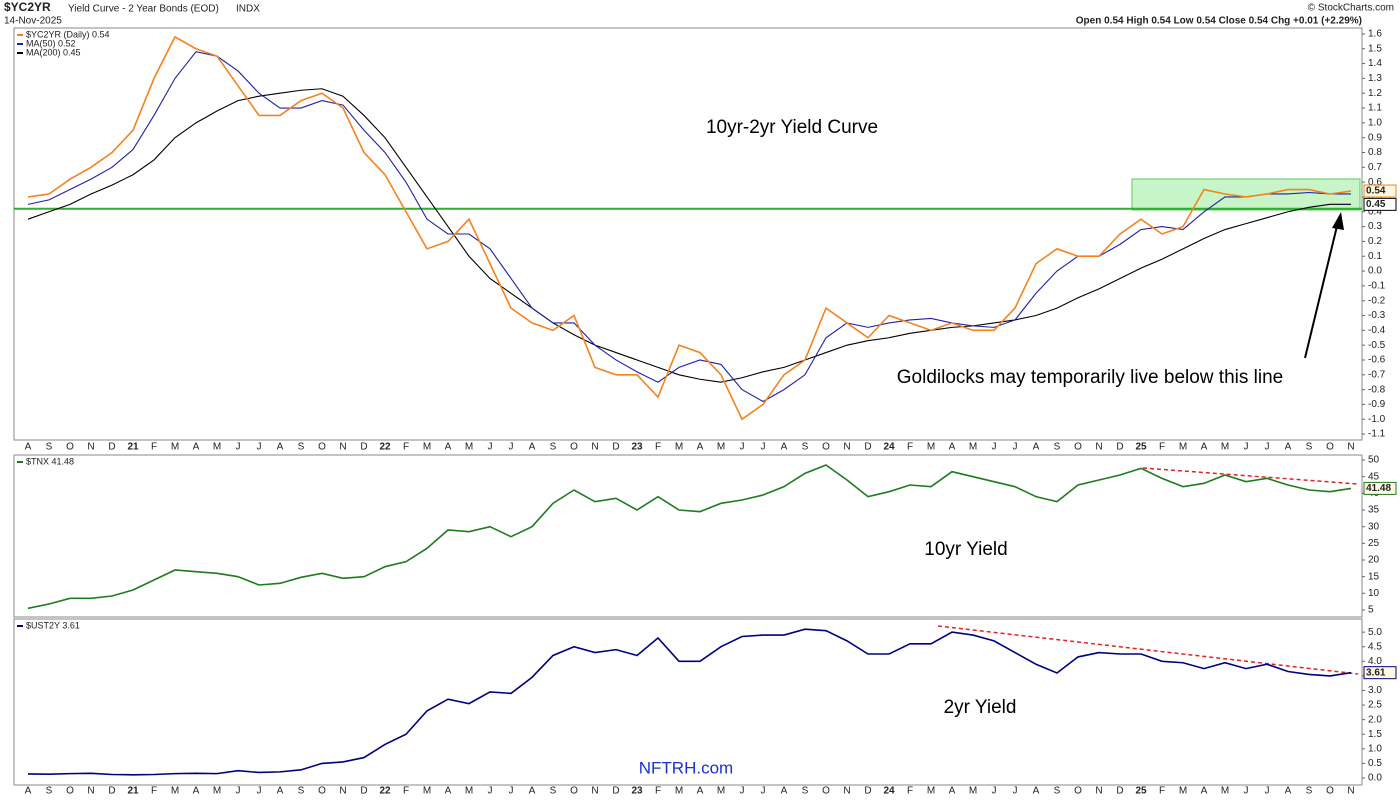 The height and width of the screenshot is (805, 1400). What do you see at coordinates (53, 52) in the screenshot?
I see `legend-entry: MA(200) 0.45` at bounding box center [53, 52].